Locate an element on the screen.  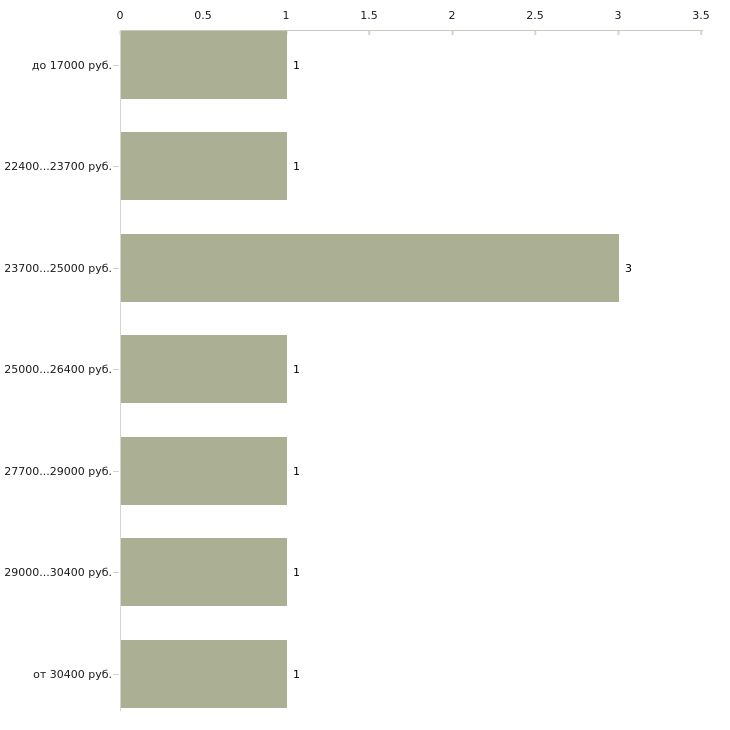
bar-row: 29000...30400 руб. 1 is located at coordinates (365, 572).